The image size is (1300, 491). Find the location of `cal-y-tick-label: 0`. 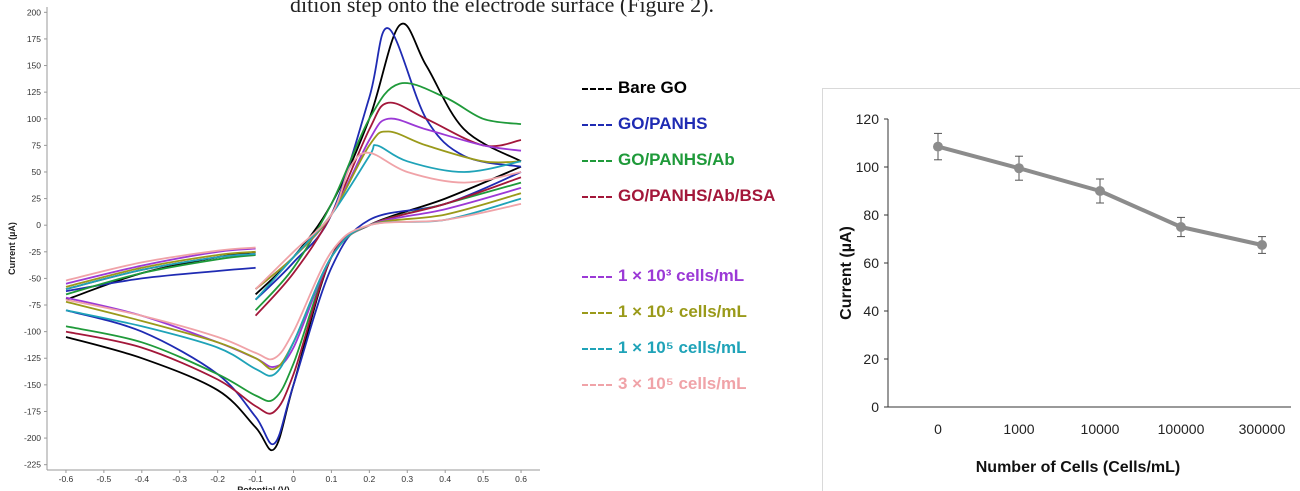

cal-y-tick-label: 0 is located at coordinates (875, 407).